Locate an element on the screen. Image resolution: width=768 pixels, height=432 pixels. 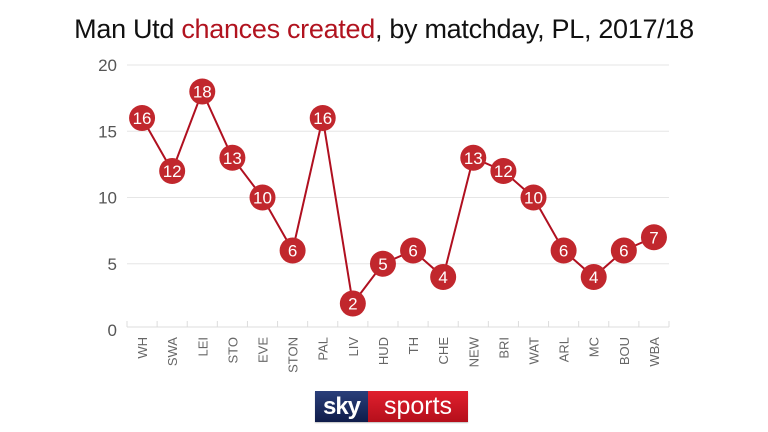
data-point: 5 is located at coordinates (382, 263).